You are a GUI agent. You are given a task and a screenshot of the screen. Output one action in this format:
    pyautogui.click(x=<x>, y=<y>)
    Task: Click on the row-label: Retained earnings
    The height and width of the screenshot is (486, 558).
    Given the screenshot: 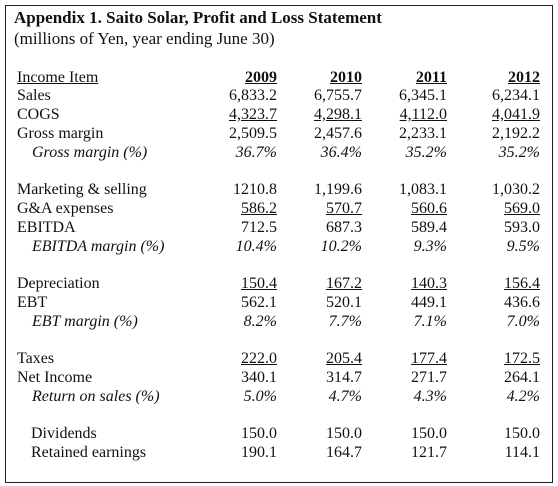 What is the action you would take?
    pyautogui.click(x=89, y=452)
    